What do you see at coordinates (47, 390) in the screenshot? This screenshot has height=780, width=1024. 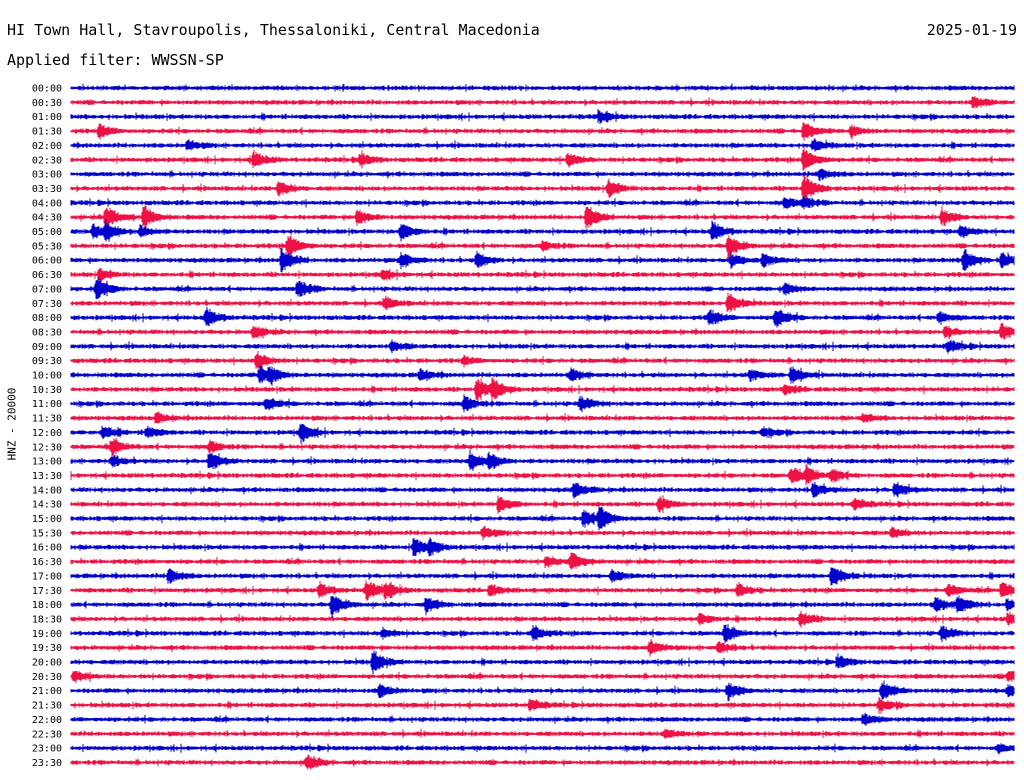 I see `time-tick-label: 10:30` at bounding box center [47, 390].